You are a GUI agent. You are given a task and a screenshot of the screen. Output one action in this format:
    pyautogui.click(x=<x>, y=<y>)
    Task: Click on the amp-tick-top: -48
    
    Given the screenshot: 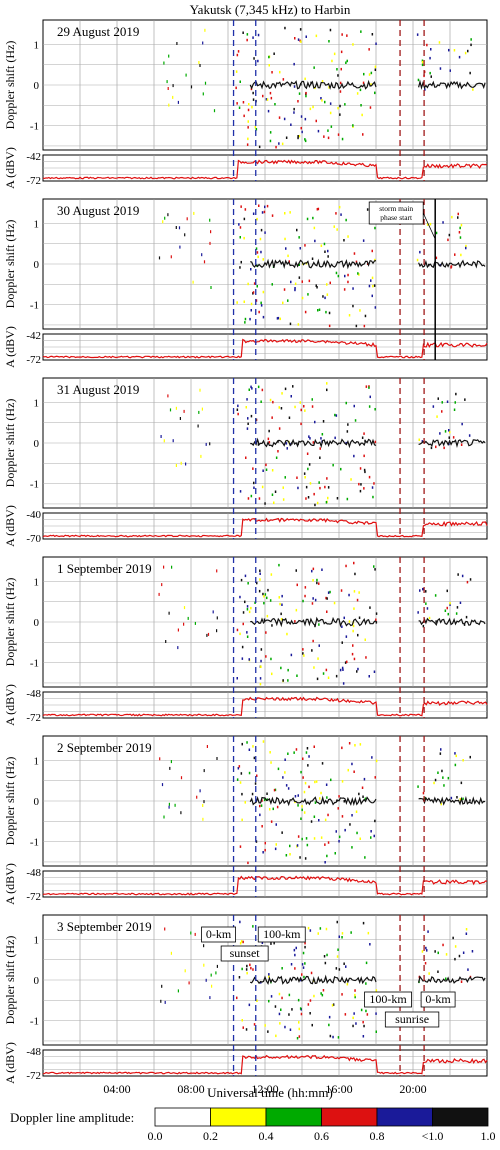 What is the action you would take?
    pyautogui.click(x=33, y=694)
    